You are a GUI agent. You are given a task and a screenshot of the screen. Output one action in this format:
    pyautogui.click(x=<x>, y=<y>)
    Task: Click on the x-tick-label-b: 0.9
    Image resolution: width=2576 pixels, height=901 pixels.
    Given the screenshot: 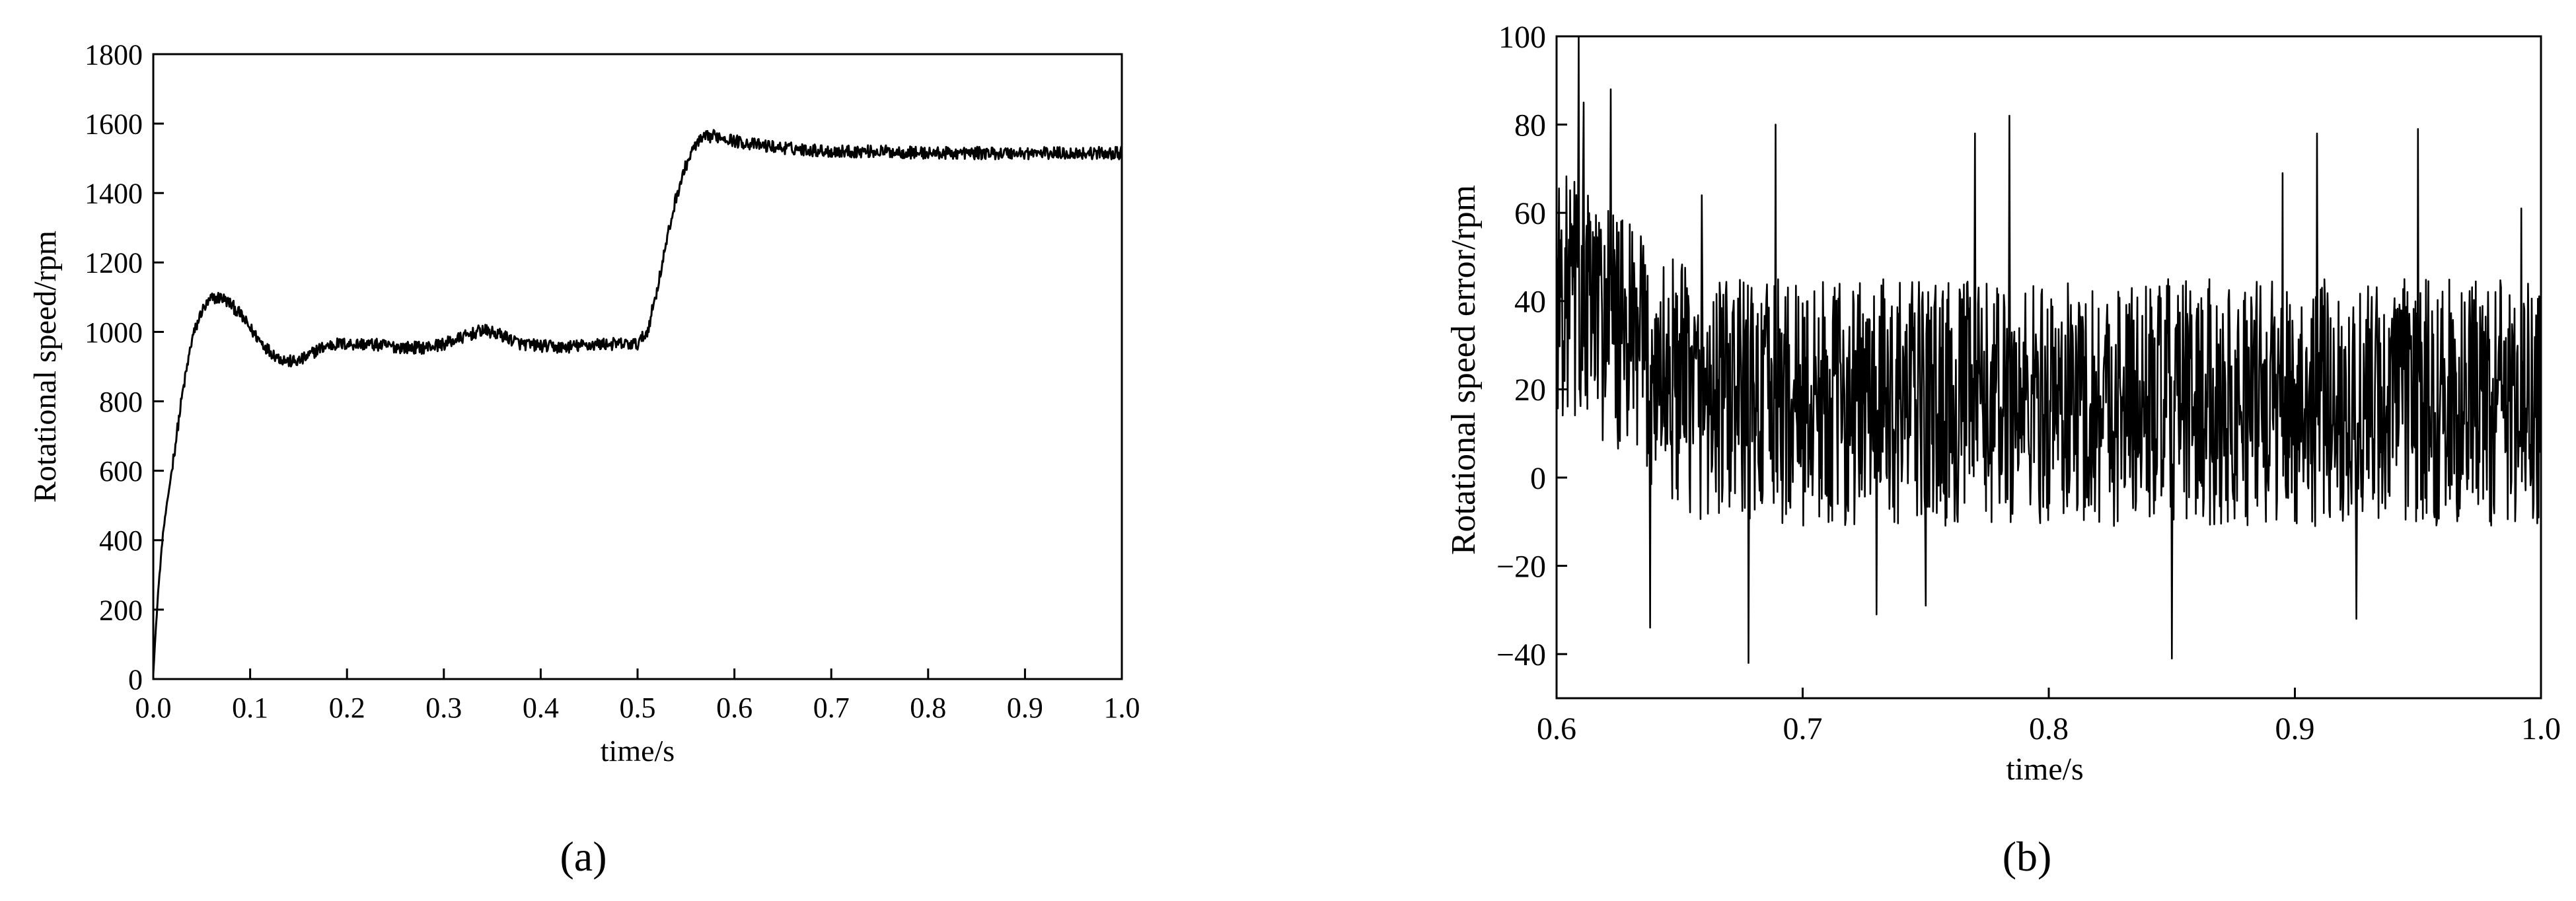 What is the action you would take?
    pyautogui.click(x=2295, y=728)
    